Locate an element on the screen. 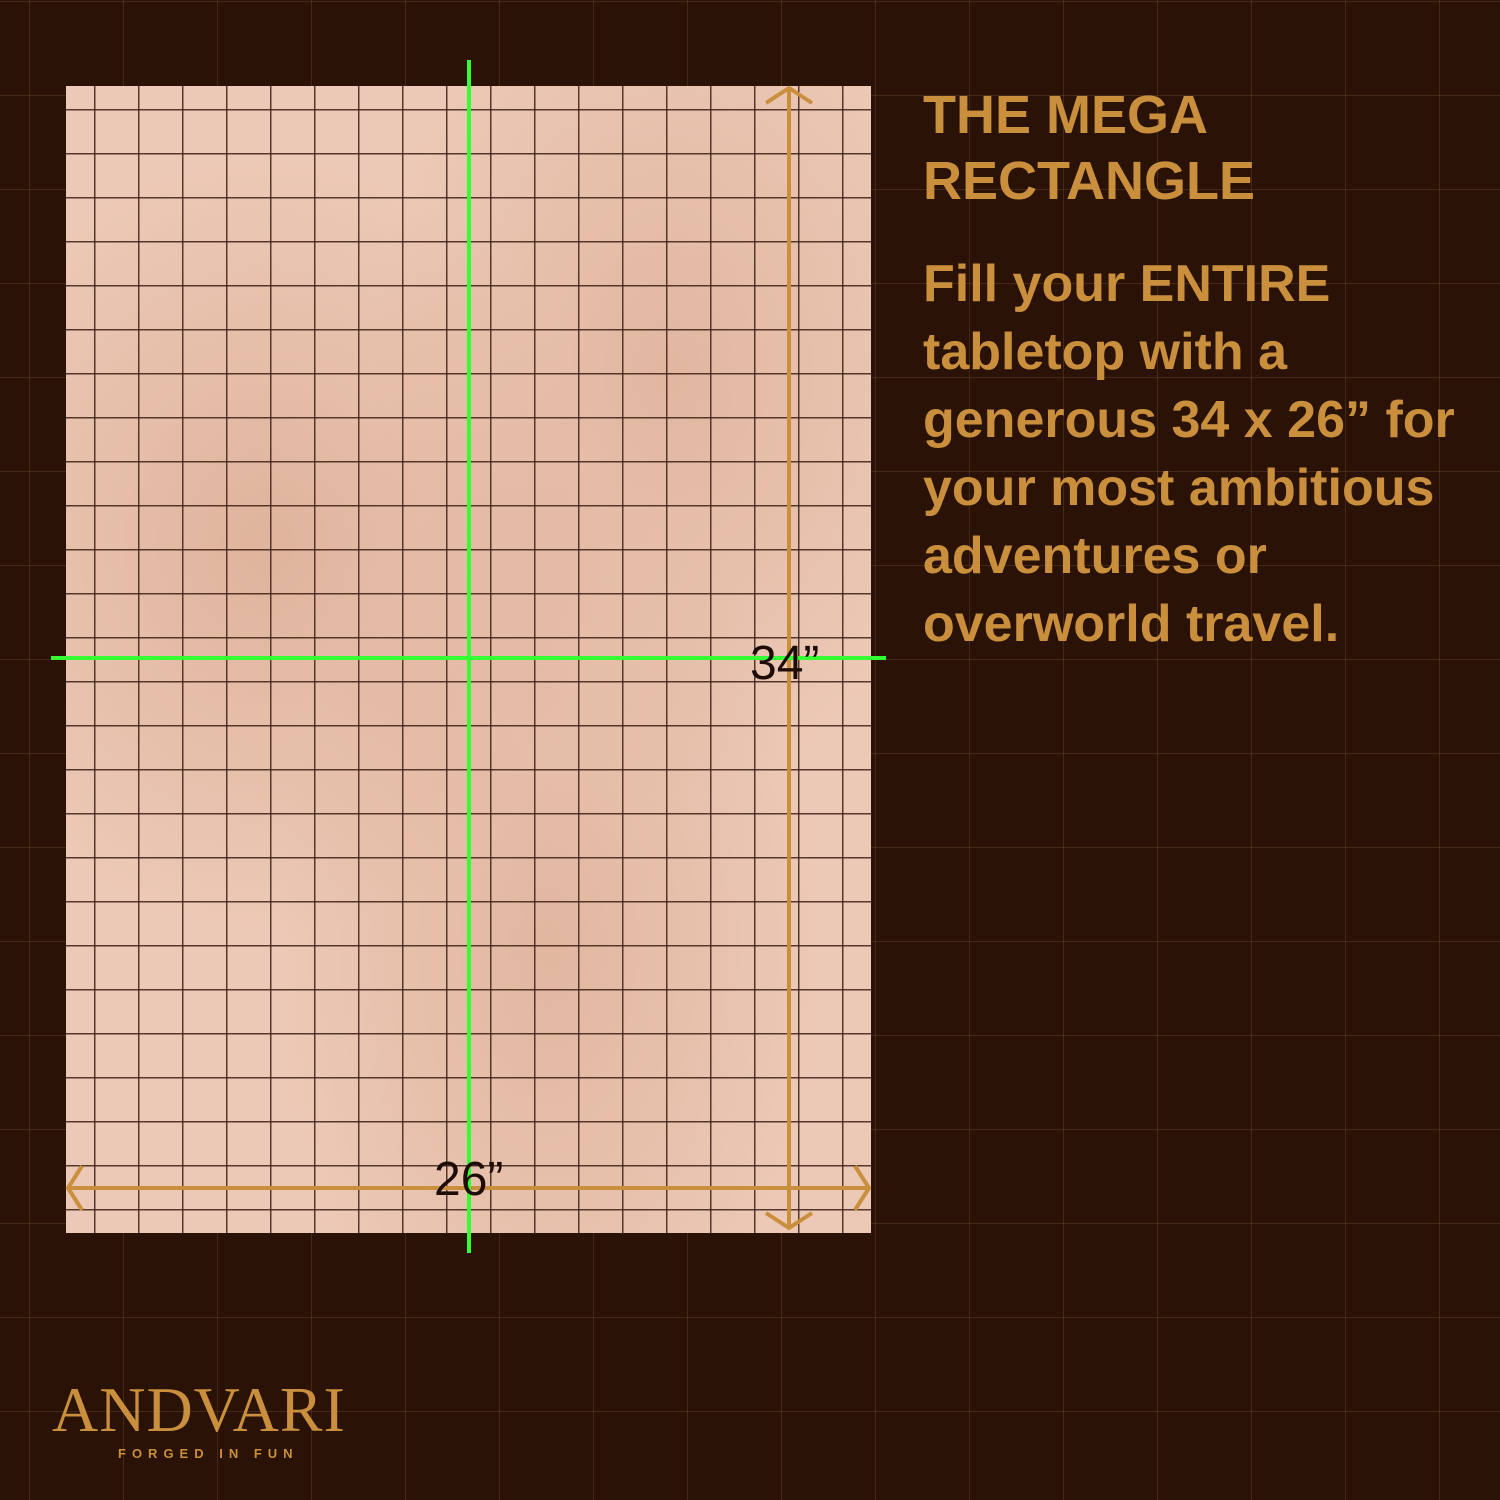 The image size is (1500, 1500). height-label: 34” is located at coordinates (785, 663).